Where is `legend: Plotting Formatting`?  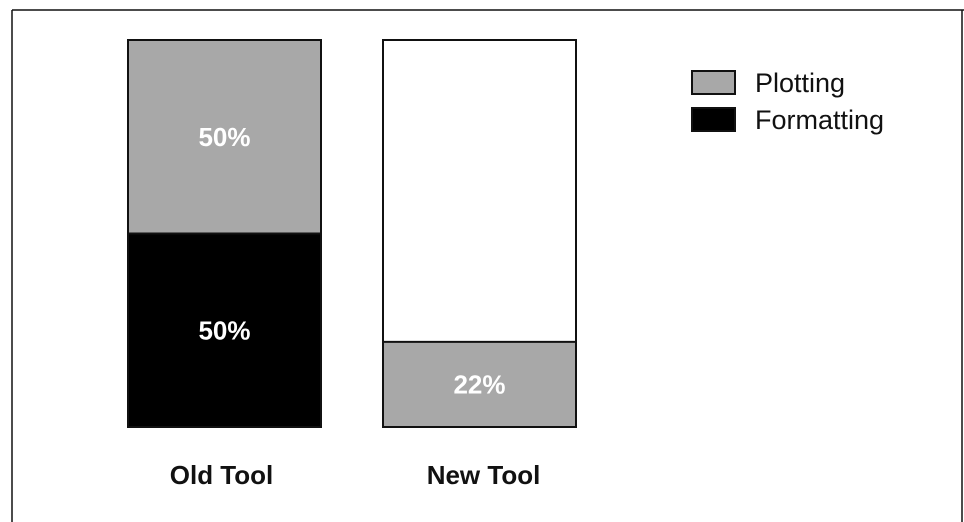
legend: Plotting Formatting is located at coordinates (787, 101).